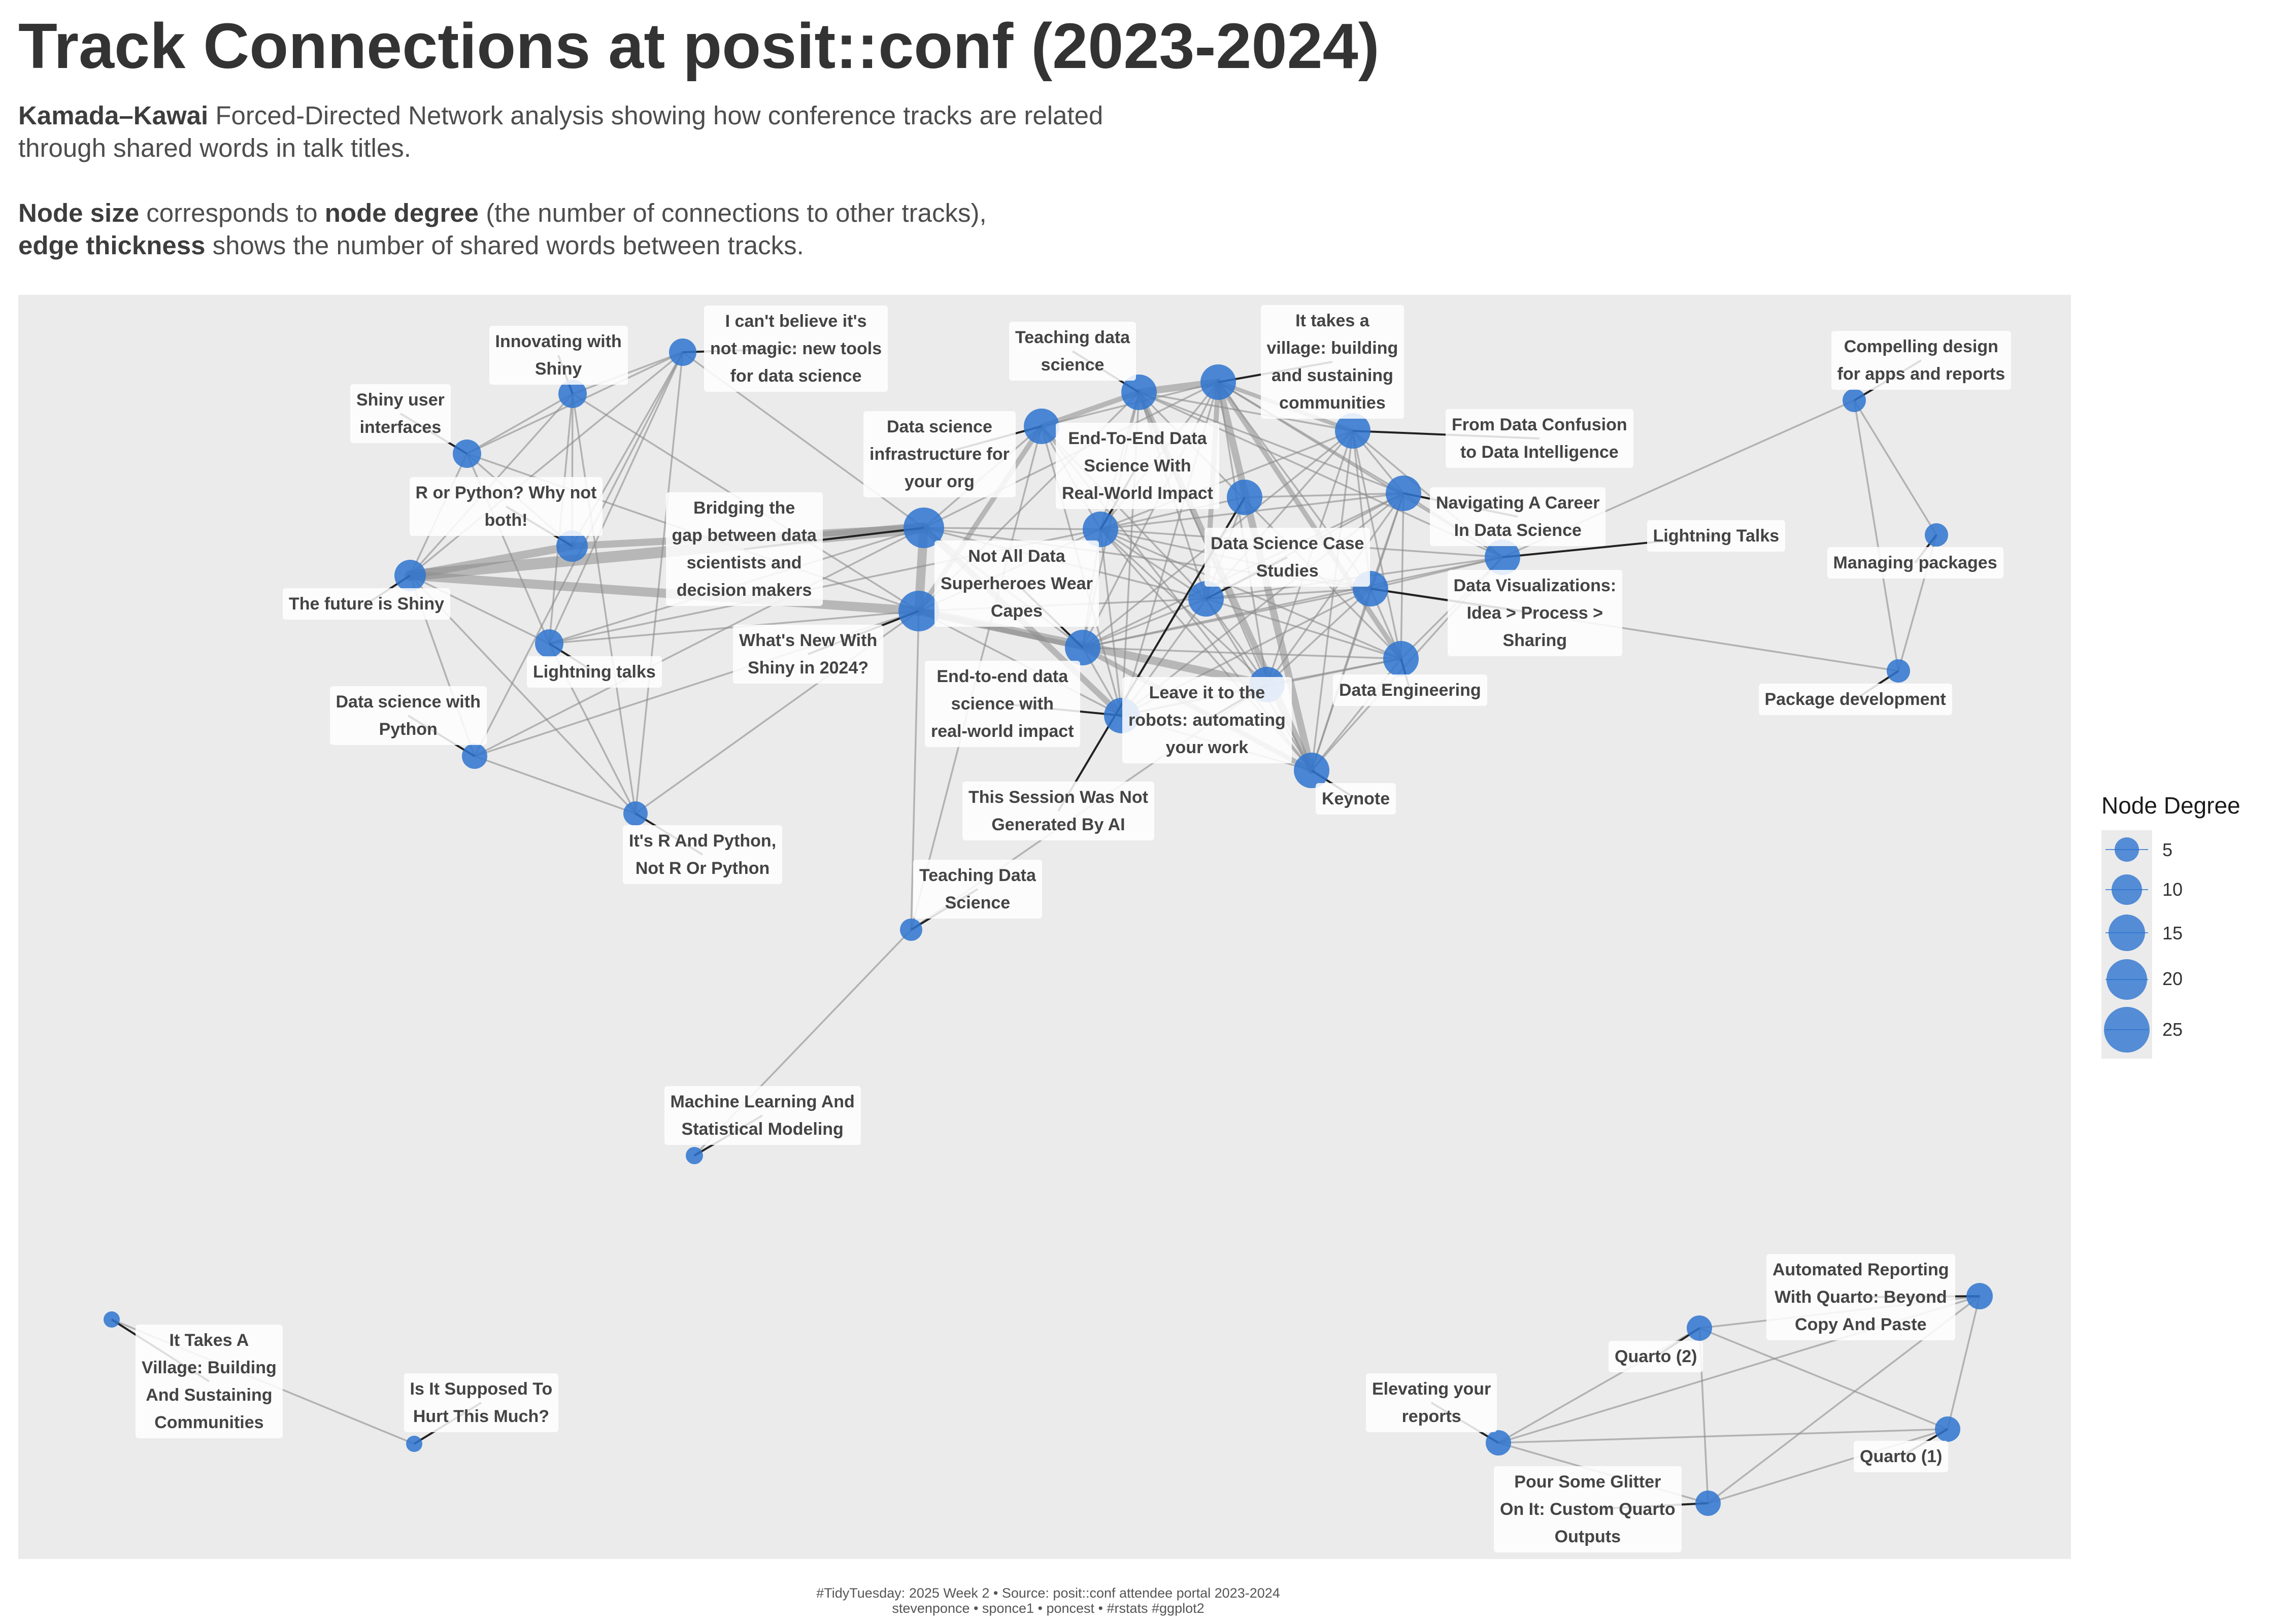  I want to click on node-label-managing: Managing packages, so click(1915, 563).